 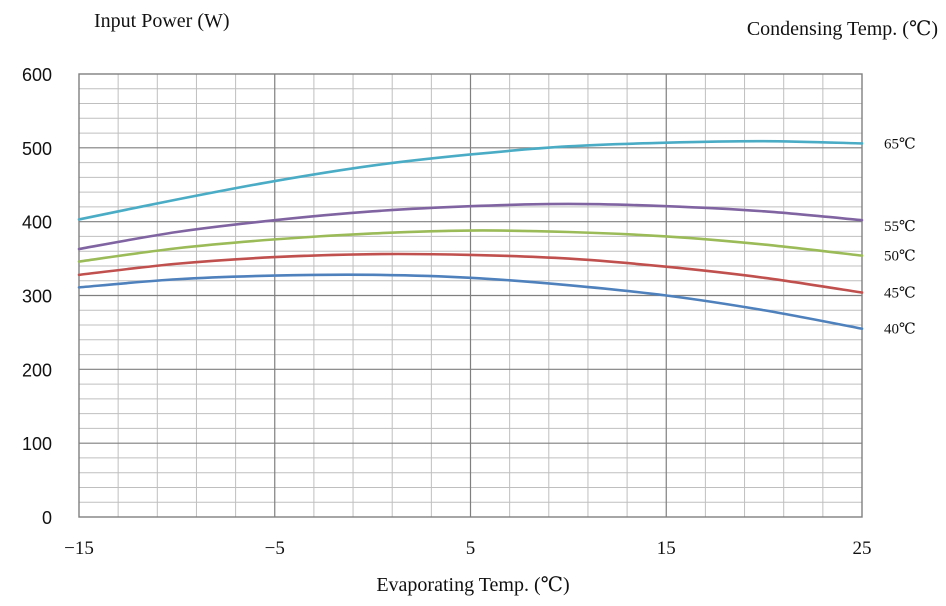 I want to click on y-tick-label: 100, so click(x=37, y=444).